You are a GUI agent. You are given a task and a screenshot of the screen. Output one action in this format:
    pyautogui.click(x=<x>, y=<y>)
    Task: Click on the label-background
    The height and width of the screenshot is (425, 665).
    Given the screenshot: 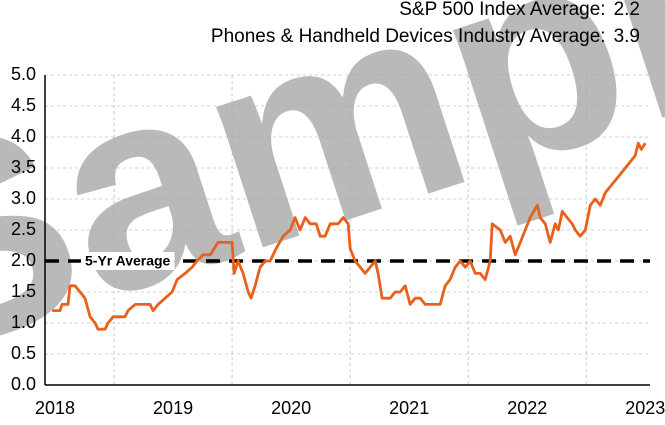 What is the action you would take?
    pyautogui.click(x=128, y=261)
    